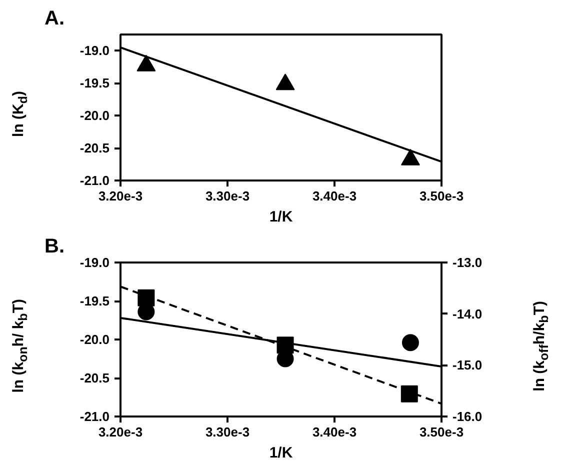 This screenshot has width=561, height=467. I want to click on y2-tick-label: -13.0, so click(467, 262).